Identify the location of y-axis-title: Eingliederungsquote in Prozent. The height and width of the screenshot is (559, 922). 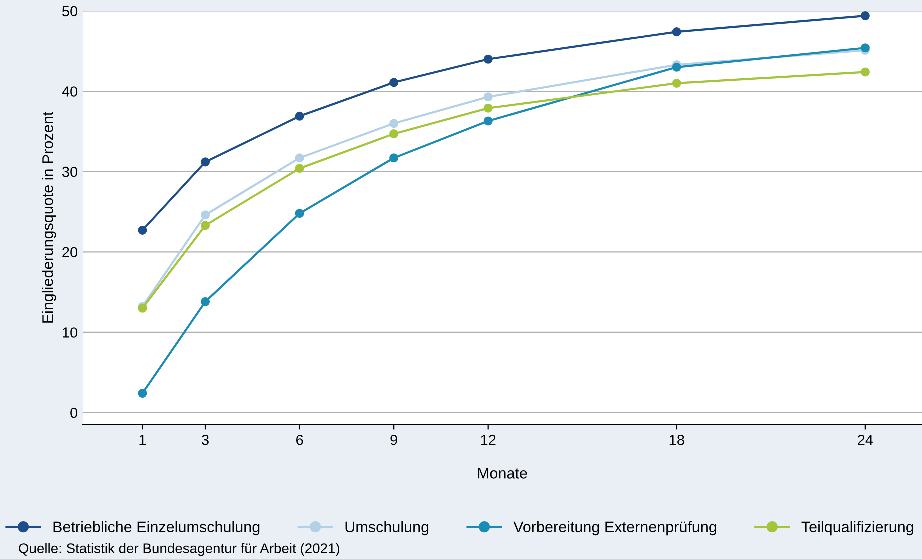
(49, 217).